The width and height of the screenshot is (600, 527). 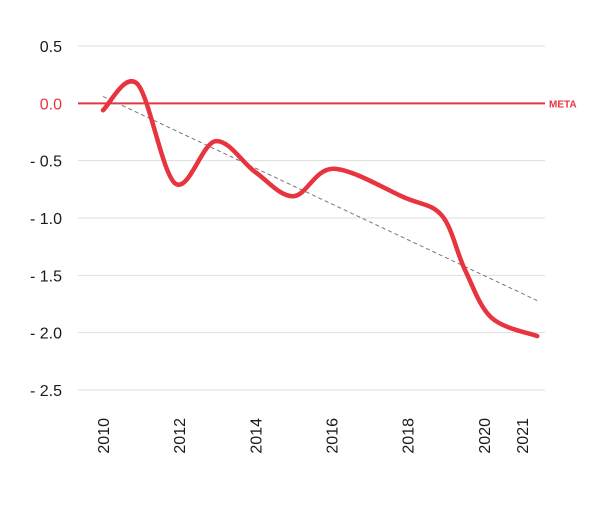 What do you see at coordinates (256, 436) in the screenshot?
I see `x-tick-label: 2014` at bounding box center [256, 436].